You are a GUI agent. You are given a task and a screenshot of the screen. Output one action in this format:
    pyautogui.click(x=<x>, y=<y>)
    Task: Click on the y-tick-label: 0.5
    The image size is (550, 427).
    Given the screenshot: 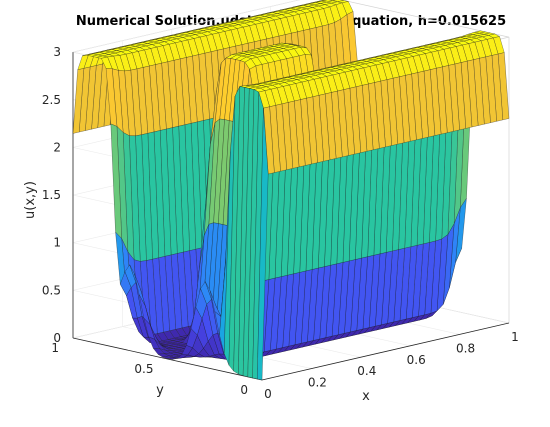 What is the action you would take?
    pyautogui.click(x=143, y=369)
    